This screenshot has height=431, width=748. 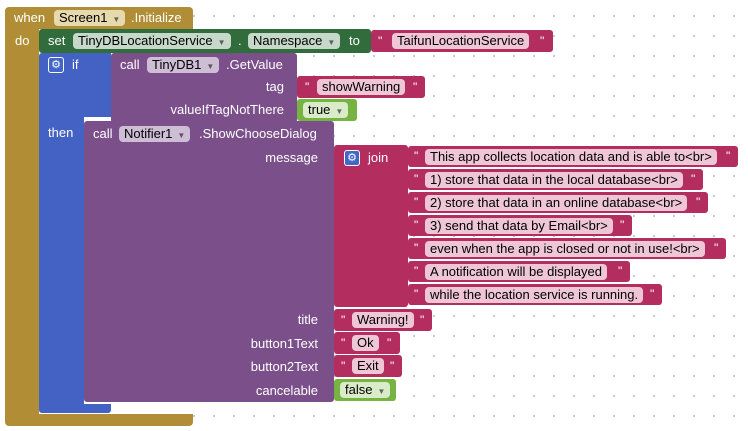 I want to click on button1-text-value: Ok, so click(x=365, y=343).